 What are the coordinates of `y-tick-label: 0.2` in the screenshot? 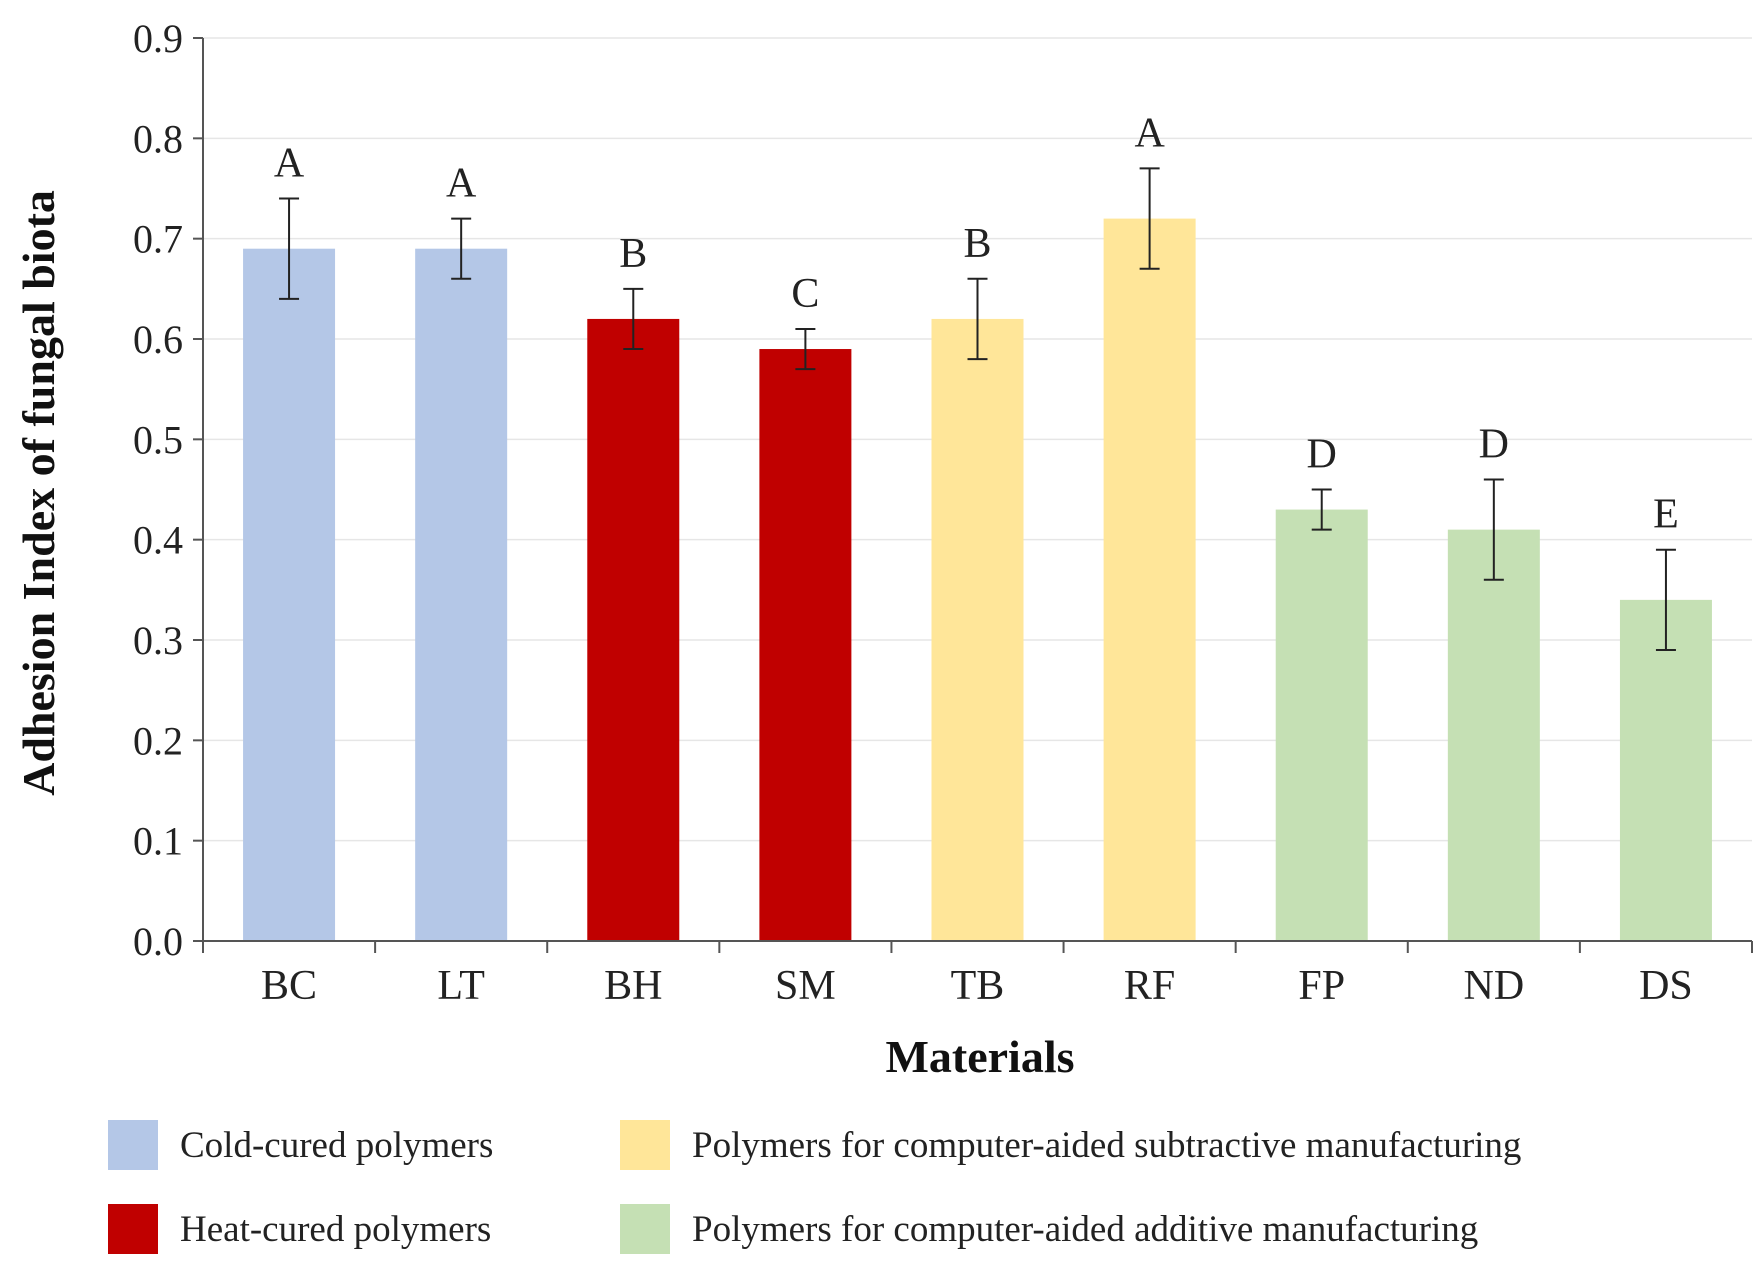 It's located at (158, 740).